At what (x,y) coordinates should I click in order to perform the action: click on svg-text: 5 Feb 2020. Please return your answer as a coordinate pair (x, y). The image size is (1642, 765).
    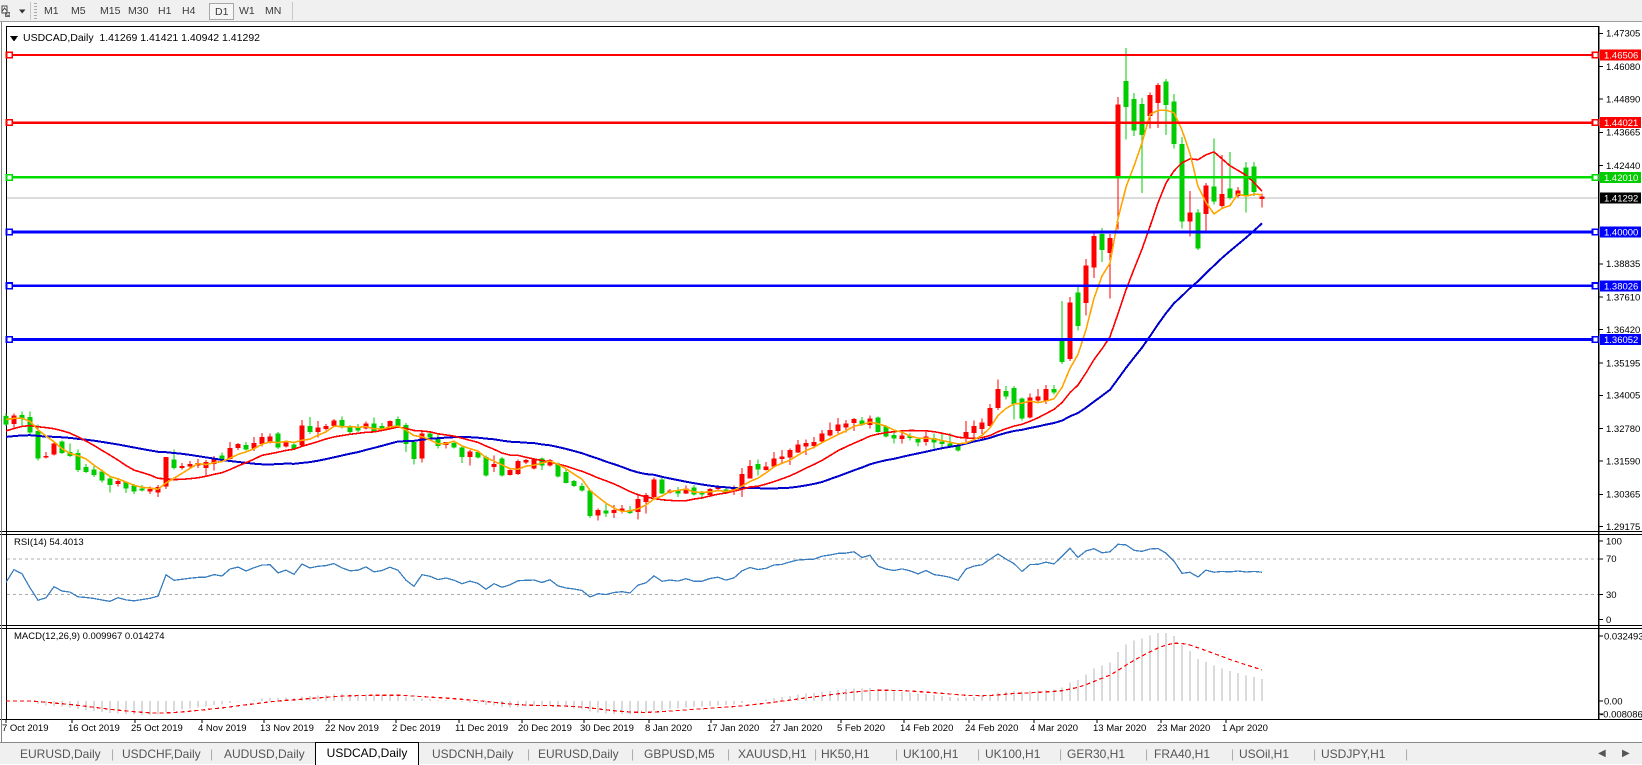
    Looking at the image, I should click on (861, 728).